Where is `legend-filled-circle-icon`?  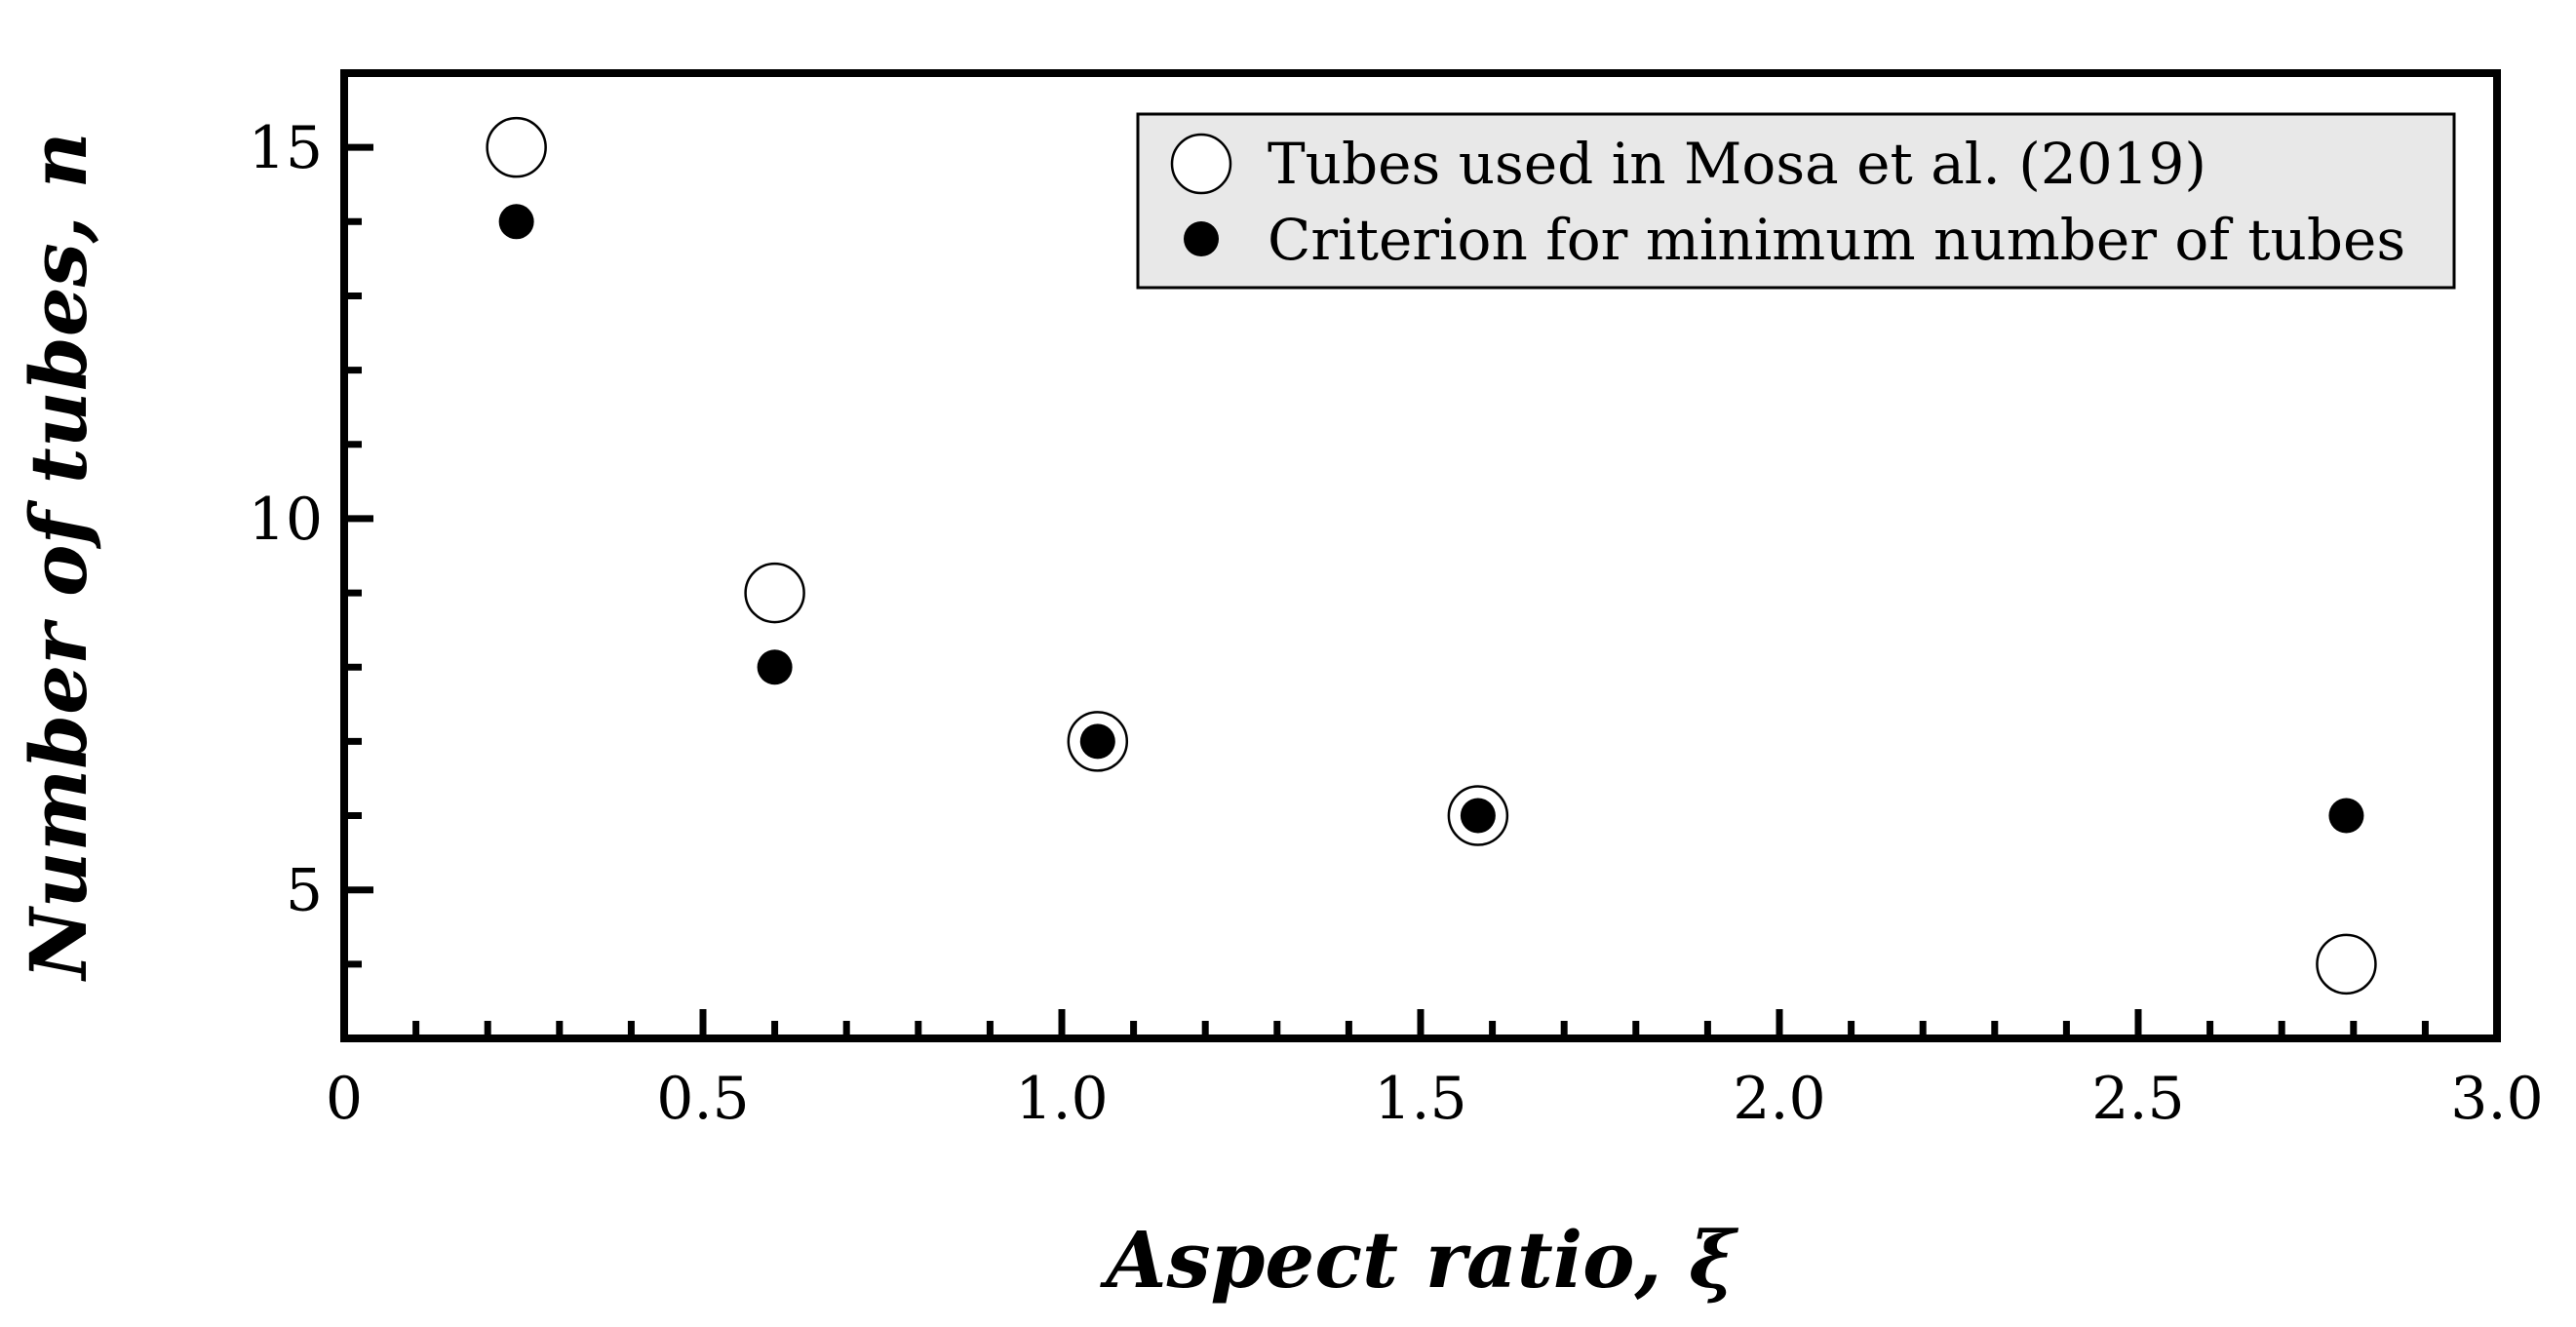 legend-filled-circle-icon is located at coordinates (1201, 238).